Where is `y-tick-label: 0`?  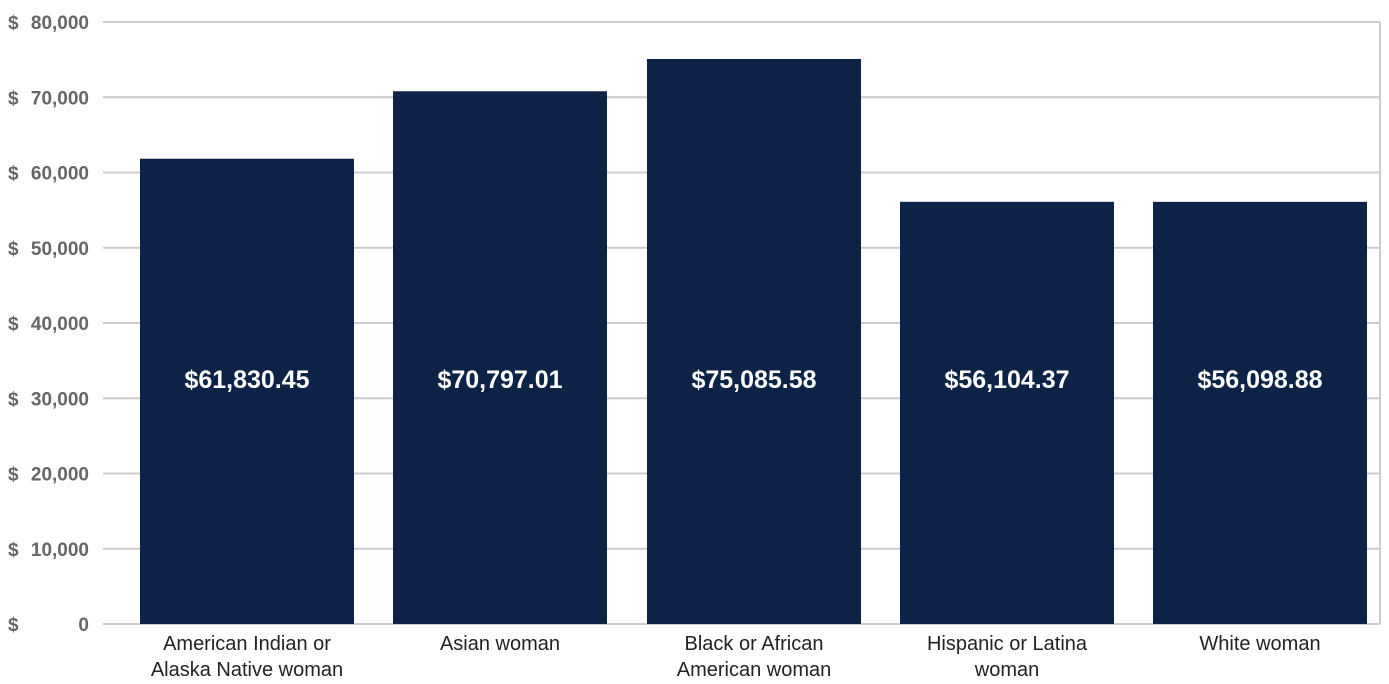 y-tick-label: 0 is located at coordinates (83, 625).